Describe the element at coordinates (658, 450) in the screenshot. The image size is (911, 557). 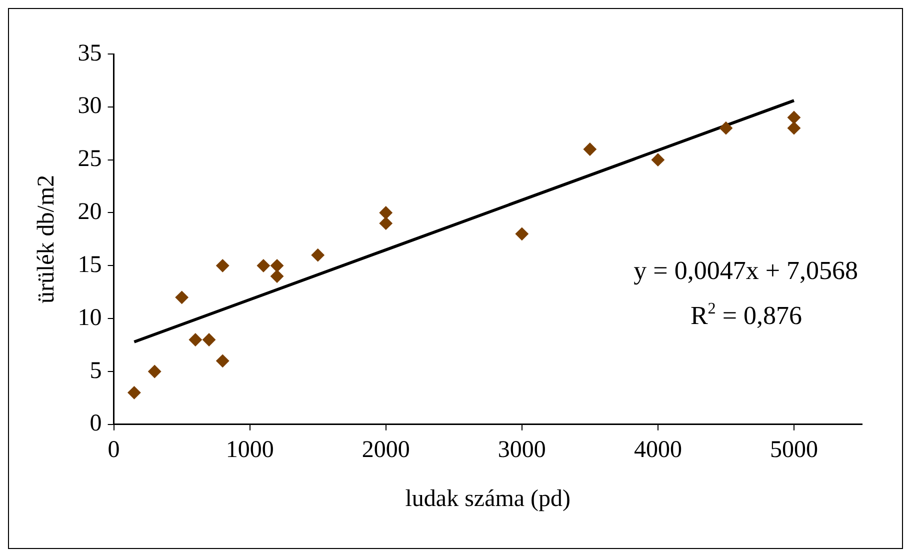
I see `x-tick-label: 4000` at that location.